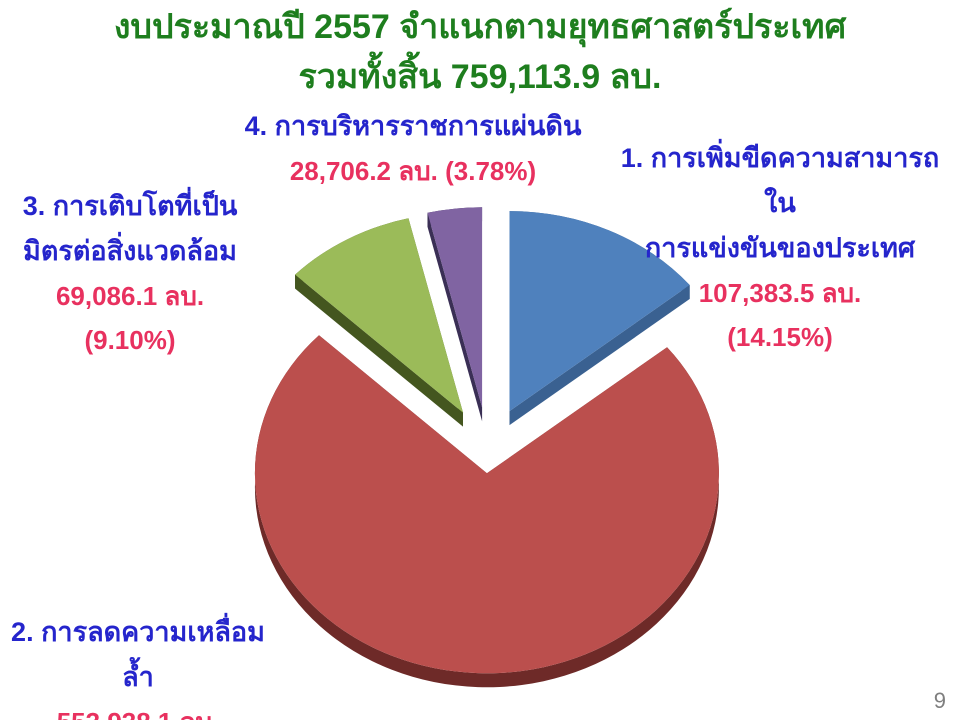 Image resolution: width=960 pixels, height=720 pixels. I want to click on slice-4-label-line: 4. การบริหารราชการแผ่นดิน, so click(413, 126).